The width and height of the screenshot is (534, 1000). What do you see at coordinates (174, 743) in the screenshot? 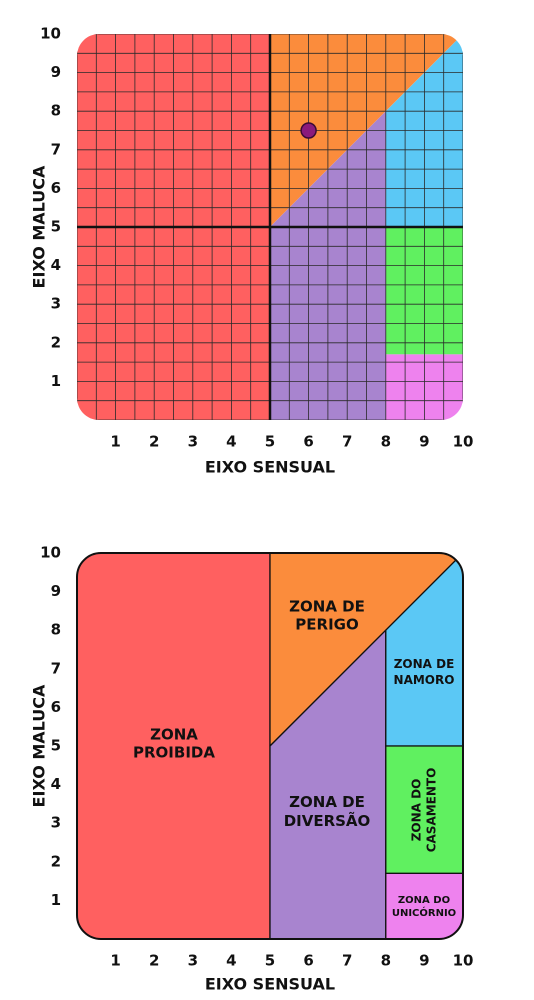
I see `zone-label-proibida: ZONA PROIBIDA` at bounding box center [174, 743].